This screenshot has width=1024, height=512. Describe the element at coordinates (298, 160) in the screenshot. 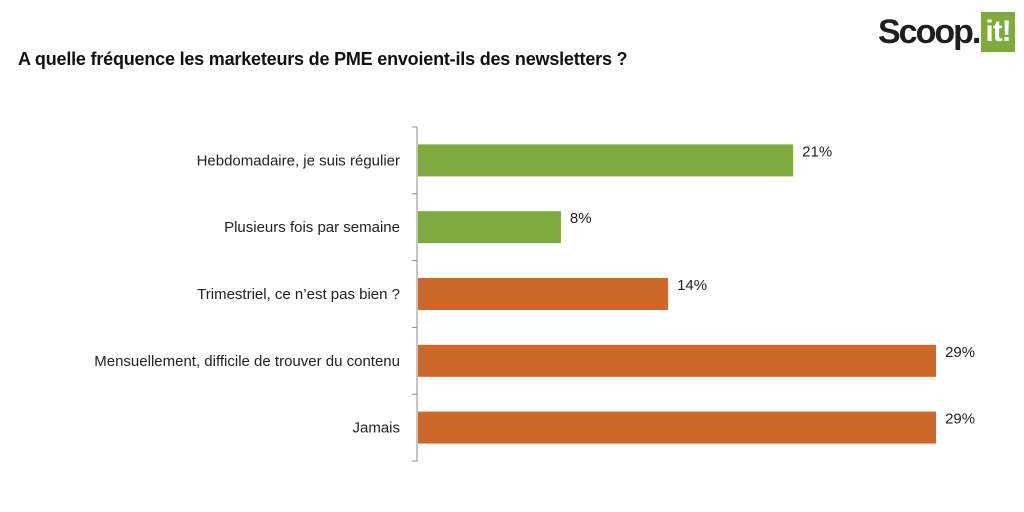

I see `category-label: Hebdomadaire, je suis régulier` at that location.